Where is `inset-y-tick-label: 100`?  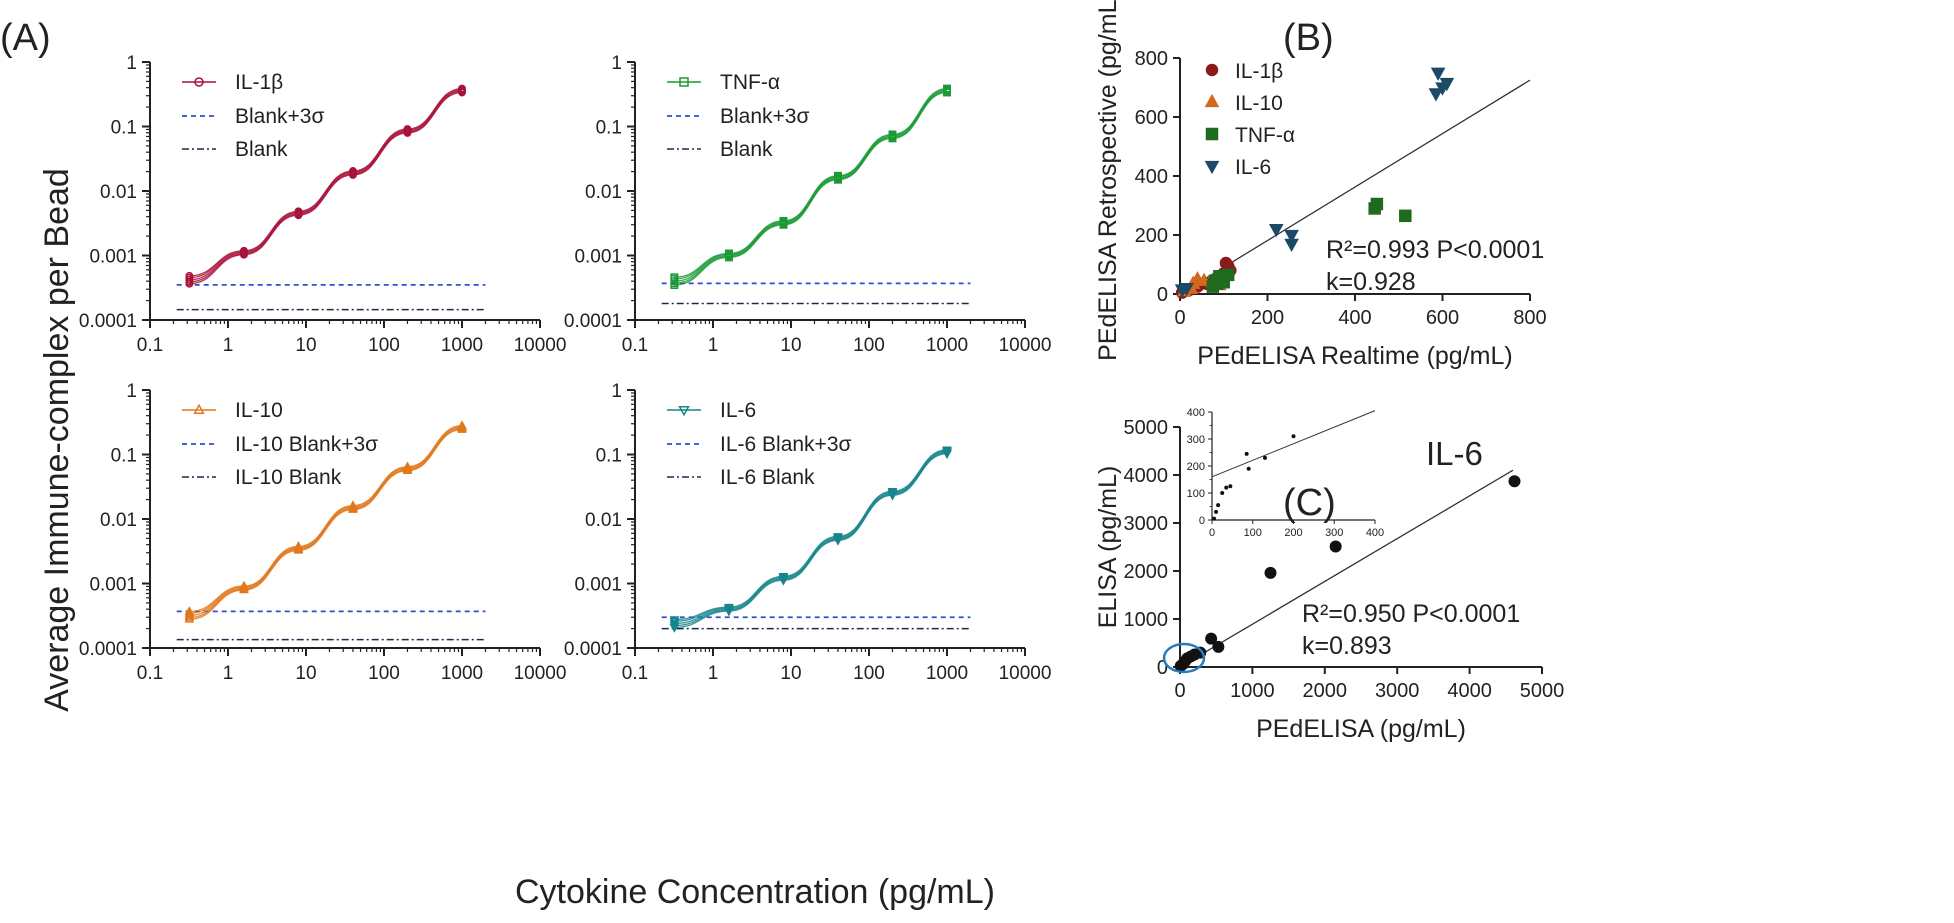
inset-y-tick-label: 100 is located at coordinates (1196, 494).